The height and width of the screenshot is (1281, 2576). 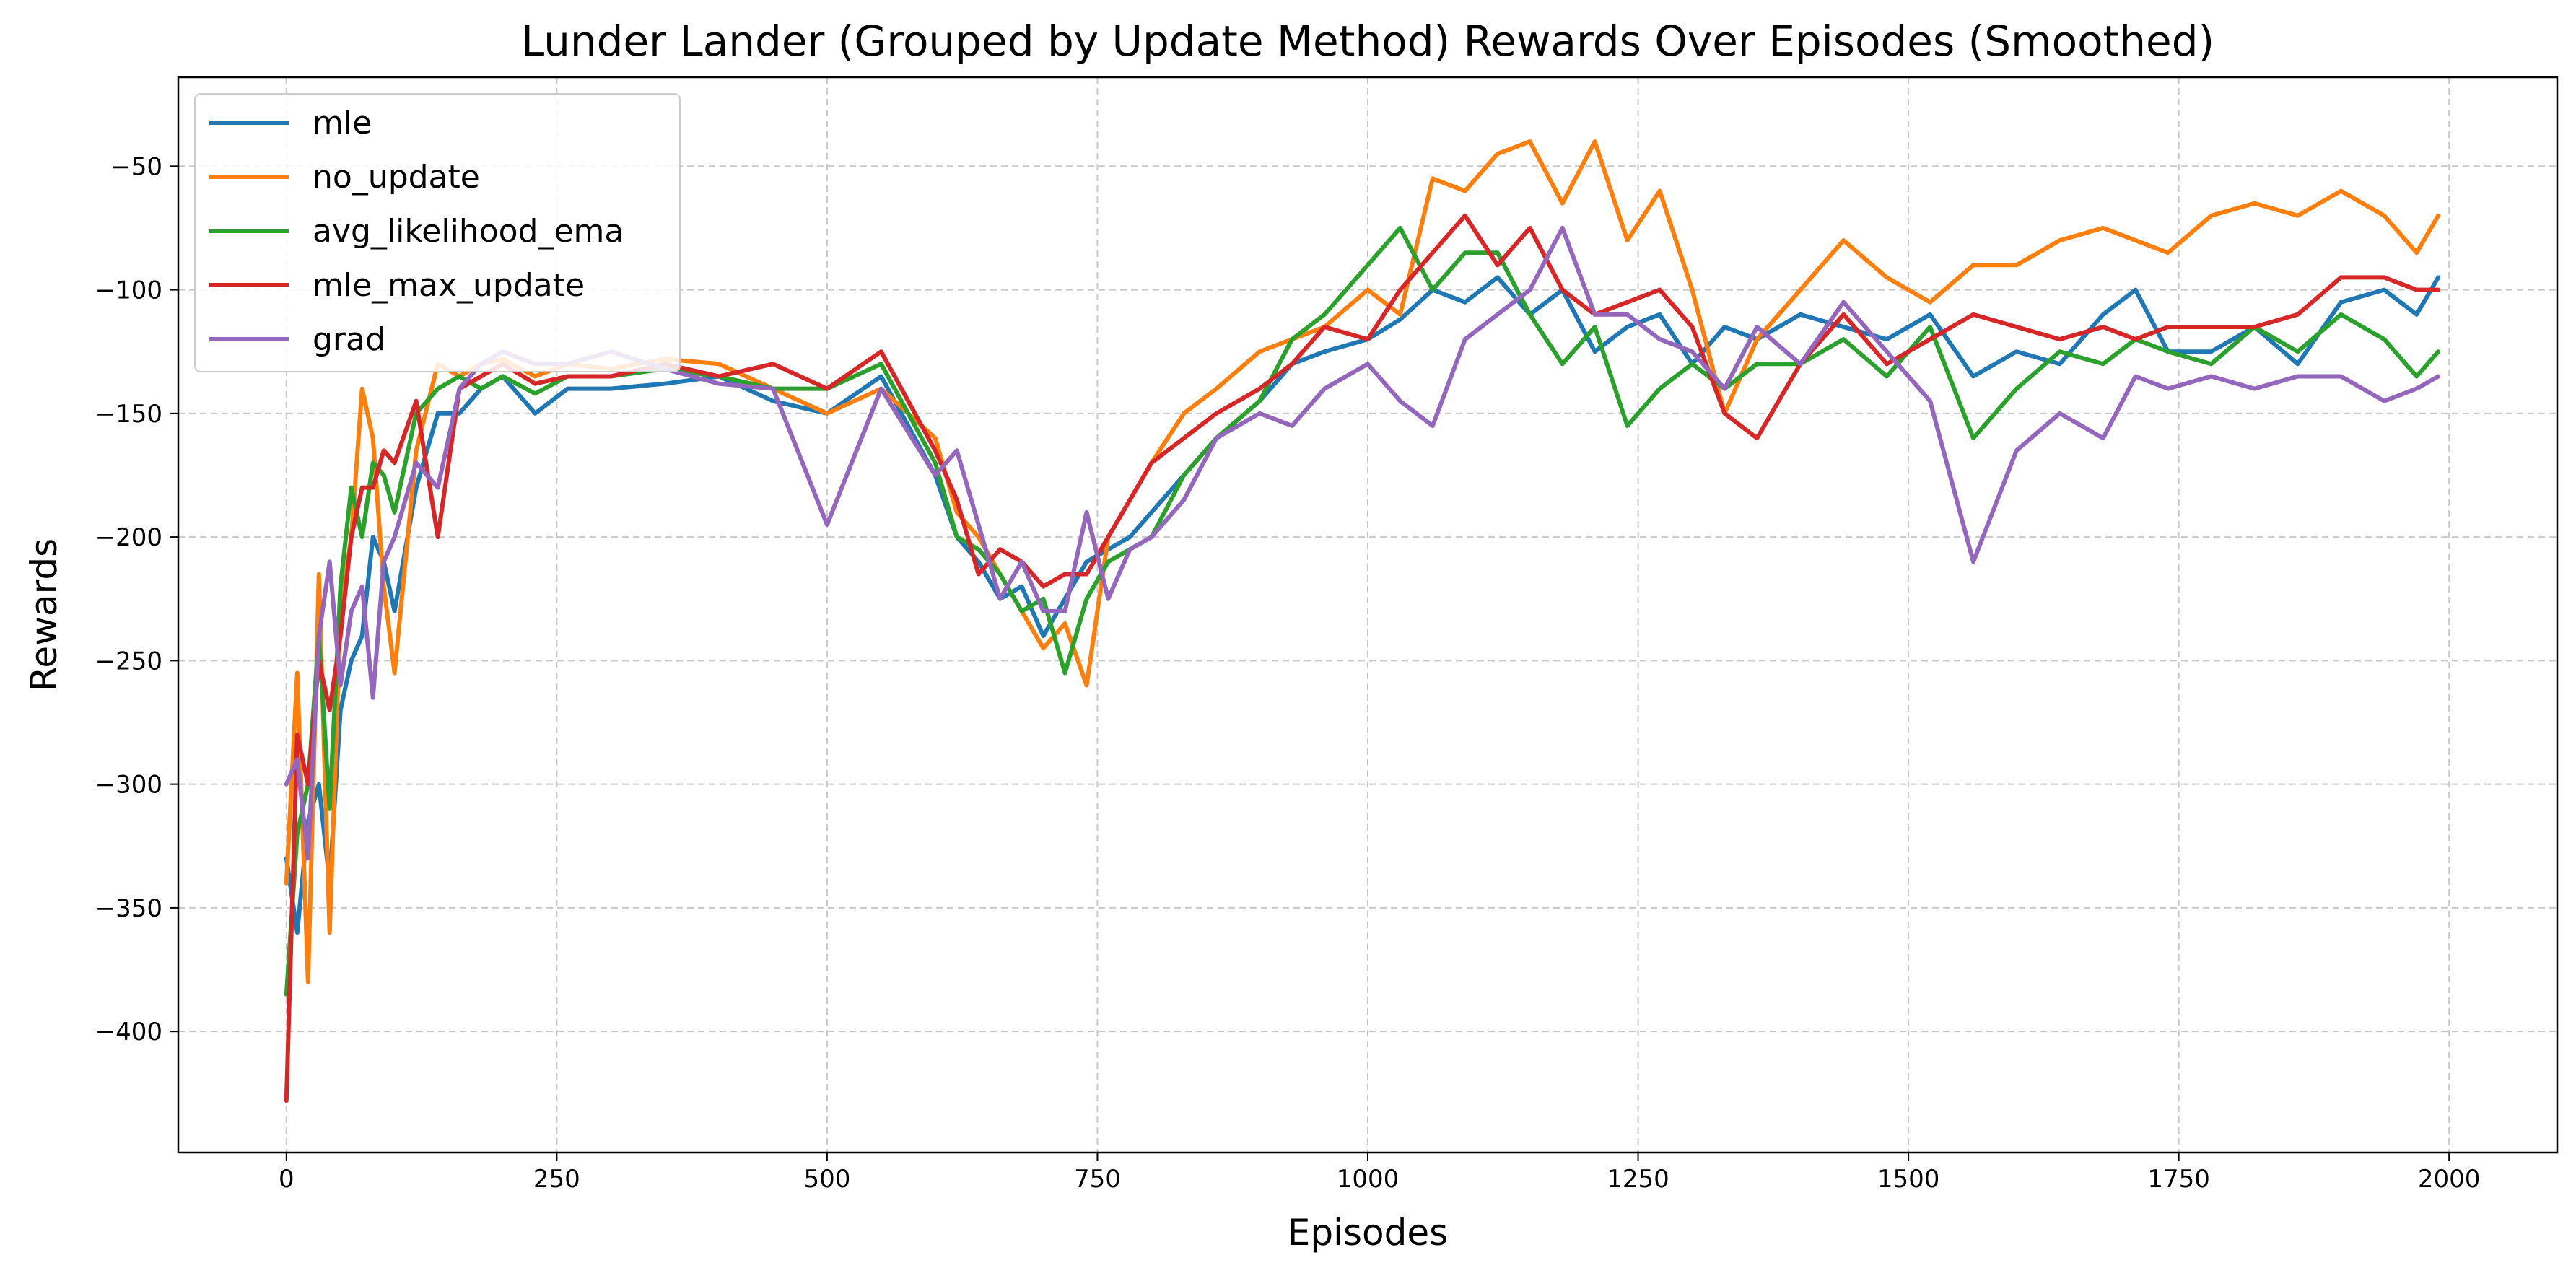 What do you see at coordinates (556, 1179) in the screenshot?
I see `x-tick-label: 250` at bounding box center [556, 1179].